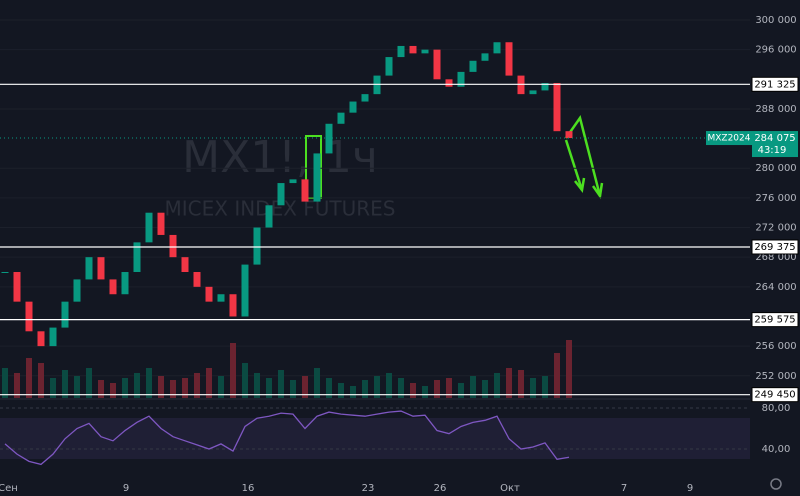 This screenshot has height=496, width=800. What do you see at coordinates (775, 20) in the screenshot?
I see `y-tick-label: 300 000` at bounding box center [775, 20].